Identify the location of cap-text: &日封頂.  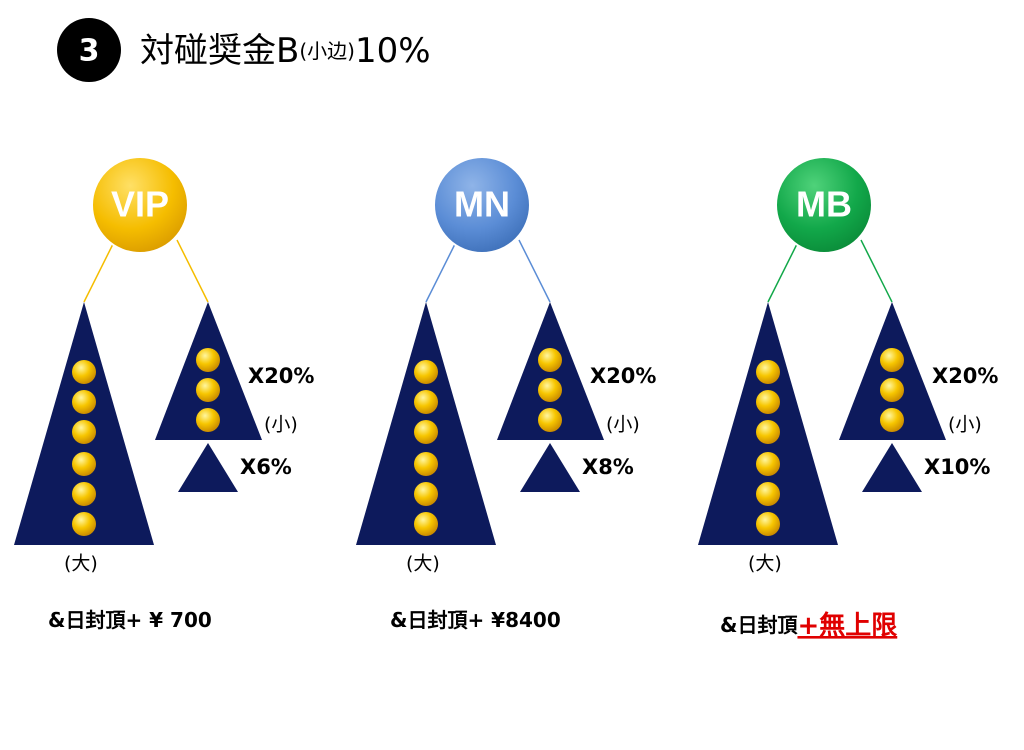
(759, 625).